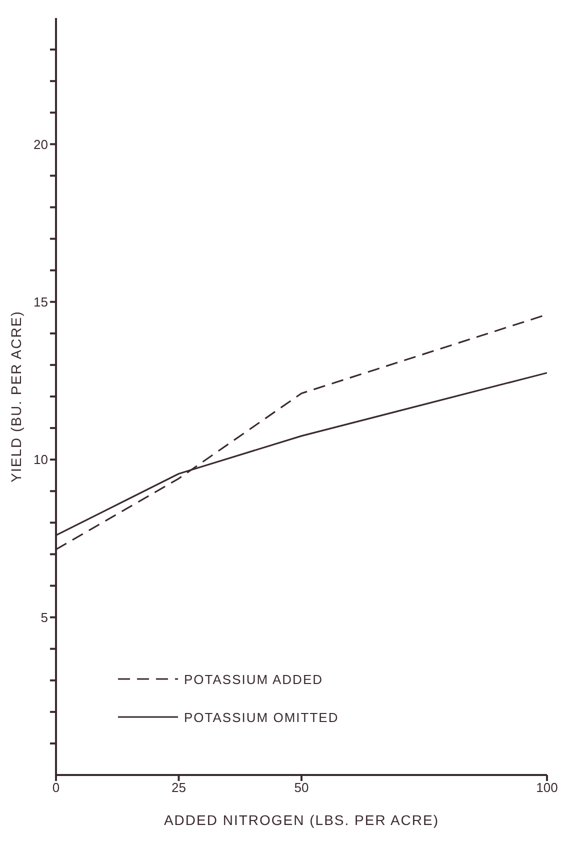 The width and height of the screenshot is (567, 843). What do you see at coordinates (41, 144) in the screenshot?
I see `y-tick-label: 20` at bounding box center [41, 144].